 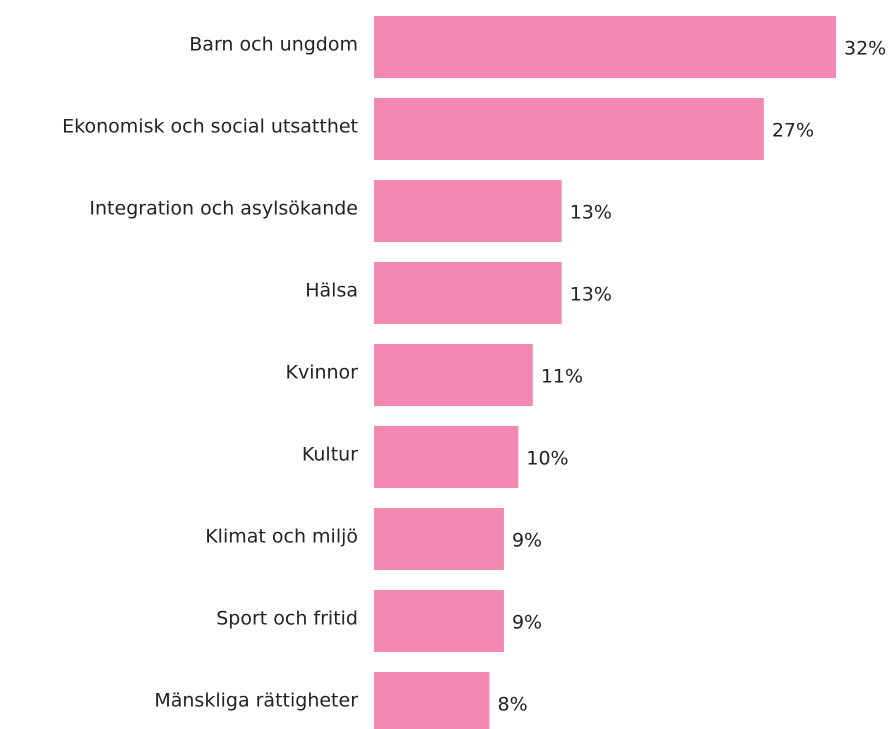 What do you see at coordinates (330, 455) in the screenshot?
I see `category-label: Kultur` at bounding box center [330, 455].